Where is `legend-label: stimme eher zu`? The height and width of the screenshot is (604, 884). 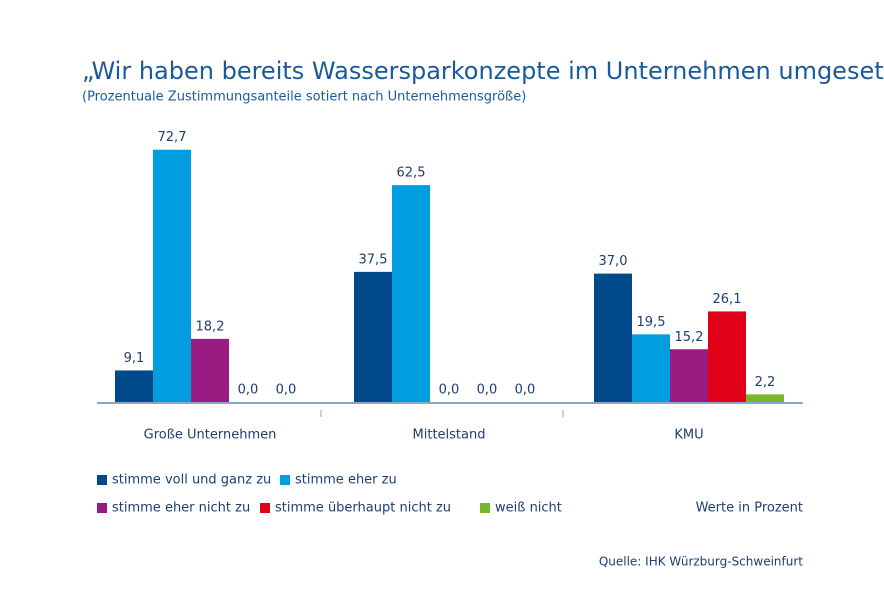
legend-label: stimme eher zu is located at coordinates (346, 480).